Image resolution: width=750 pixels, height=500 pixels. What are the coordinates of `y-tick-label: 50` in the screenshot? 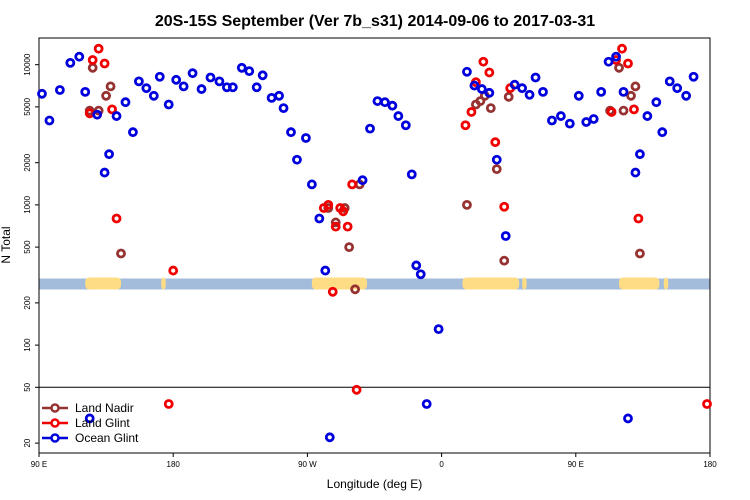 It's located at (27, 386).